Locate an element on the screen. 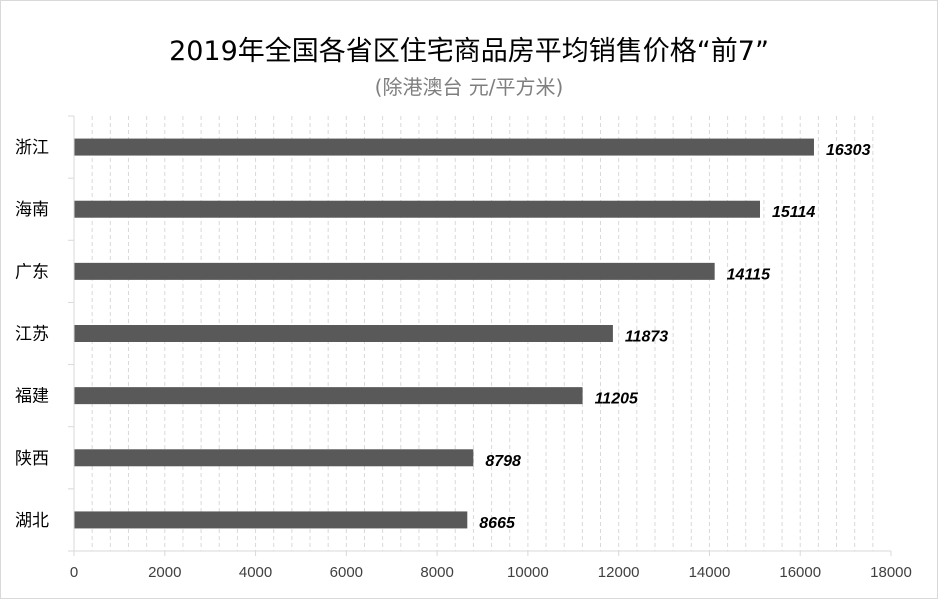 This screenshot has width=938, height=599. x-tick-label: 6000 is located at coordinates (346, 572).